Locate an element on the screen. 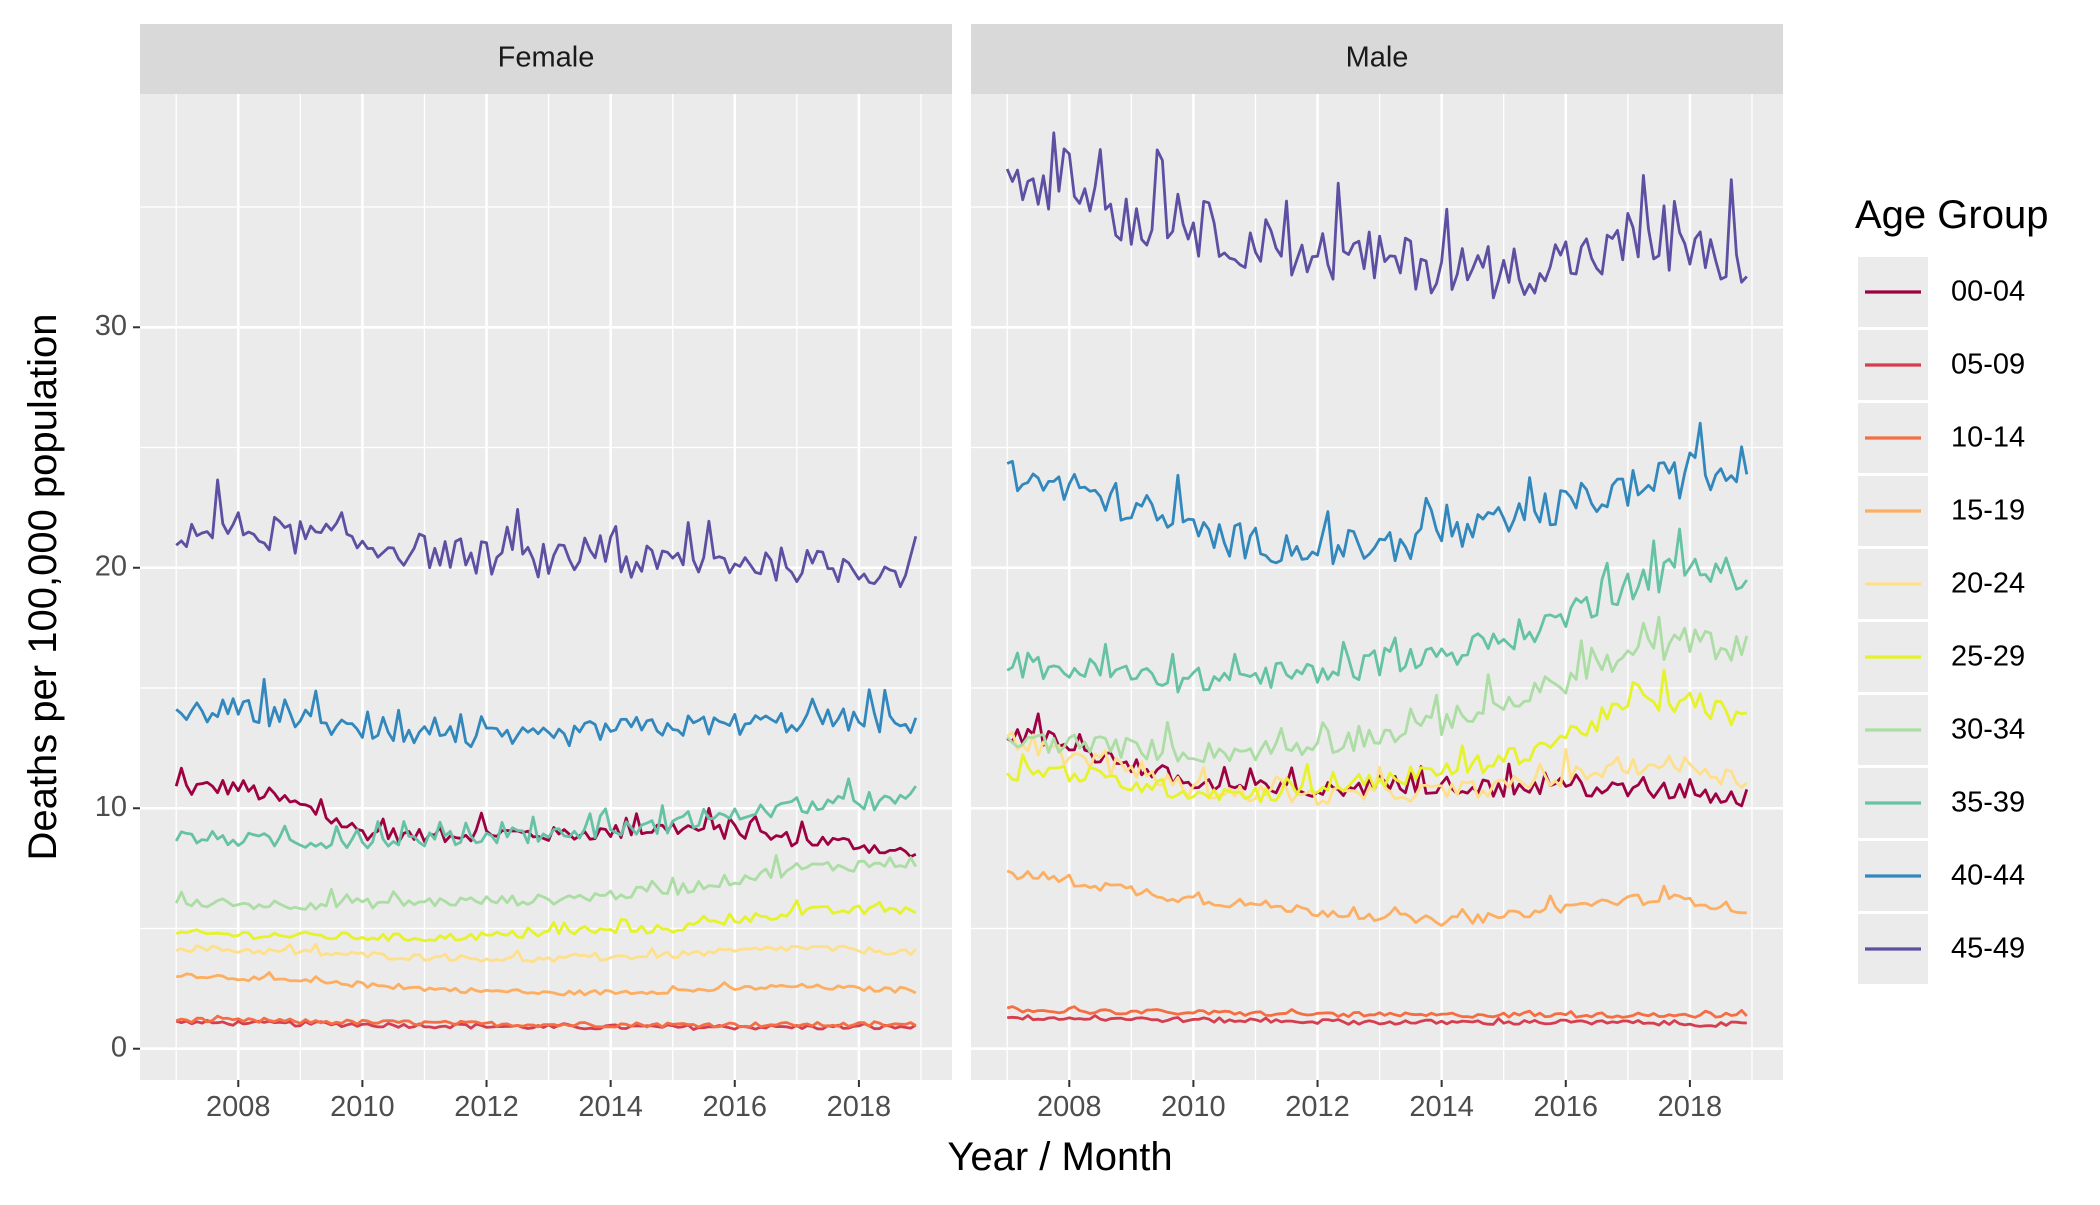 The height and width of the screenshot is (1205, 2100). legend-label: 45-49 is located at coordinates (1988, 949).